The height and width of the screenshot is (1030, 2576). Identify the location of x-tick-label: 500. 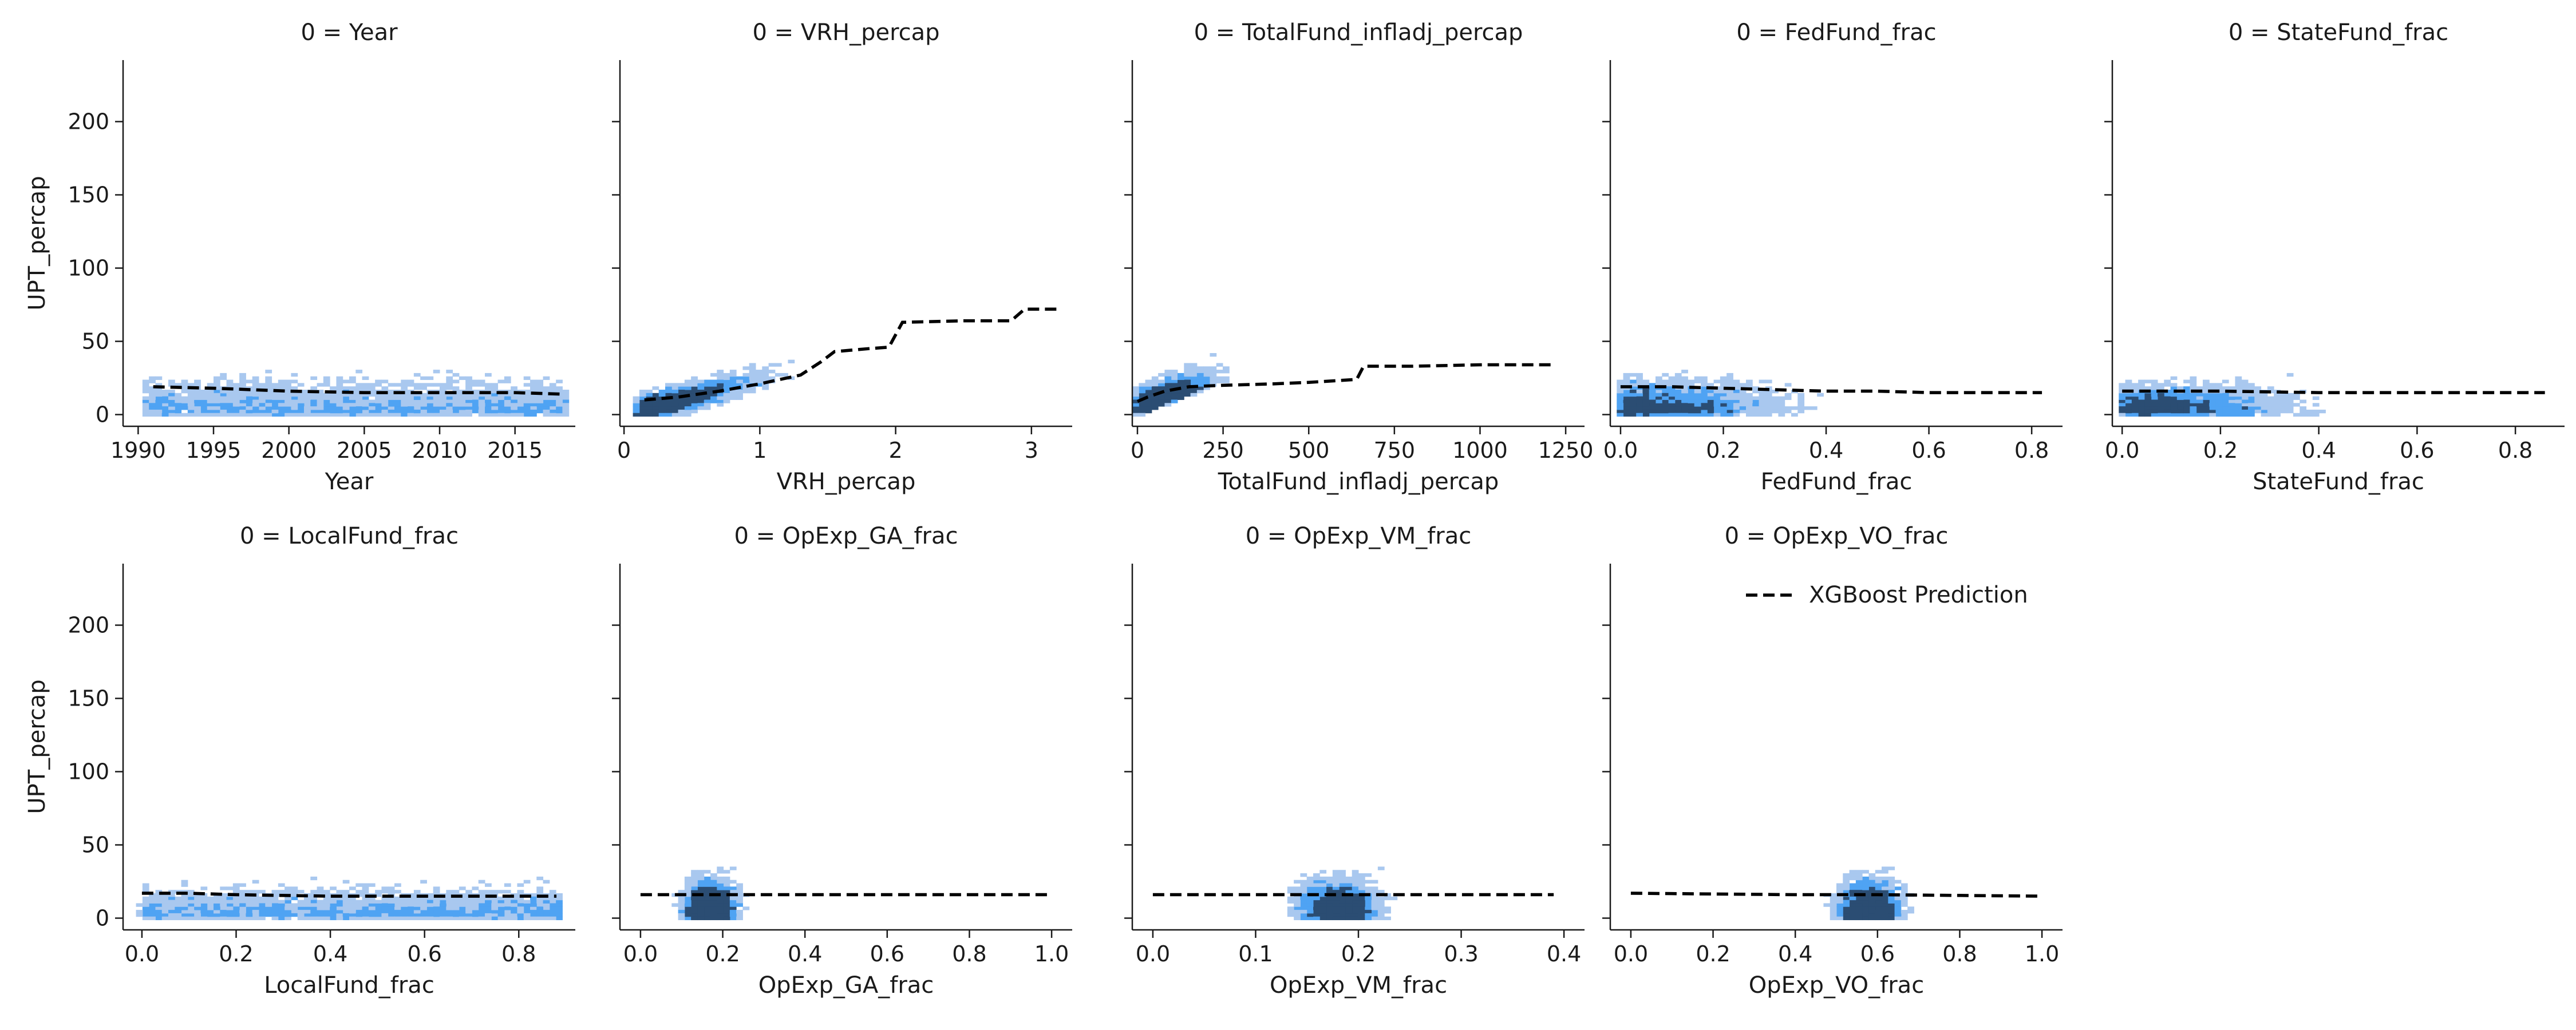
(1309, 450).